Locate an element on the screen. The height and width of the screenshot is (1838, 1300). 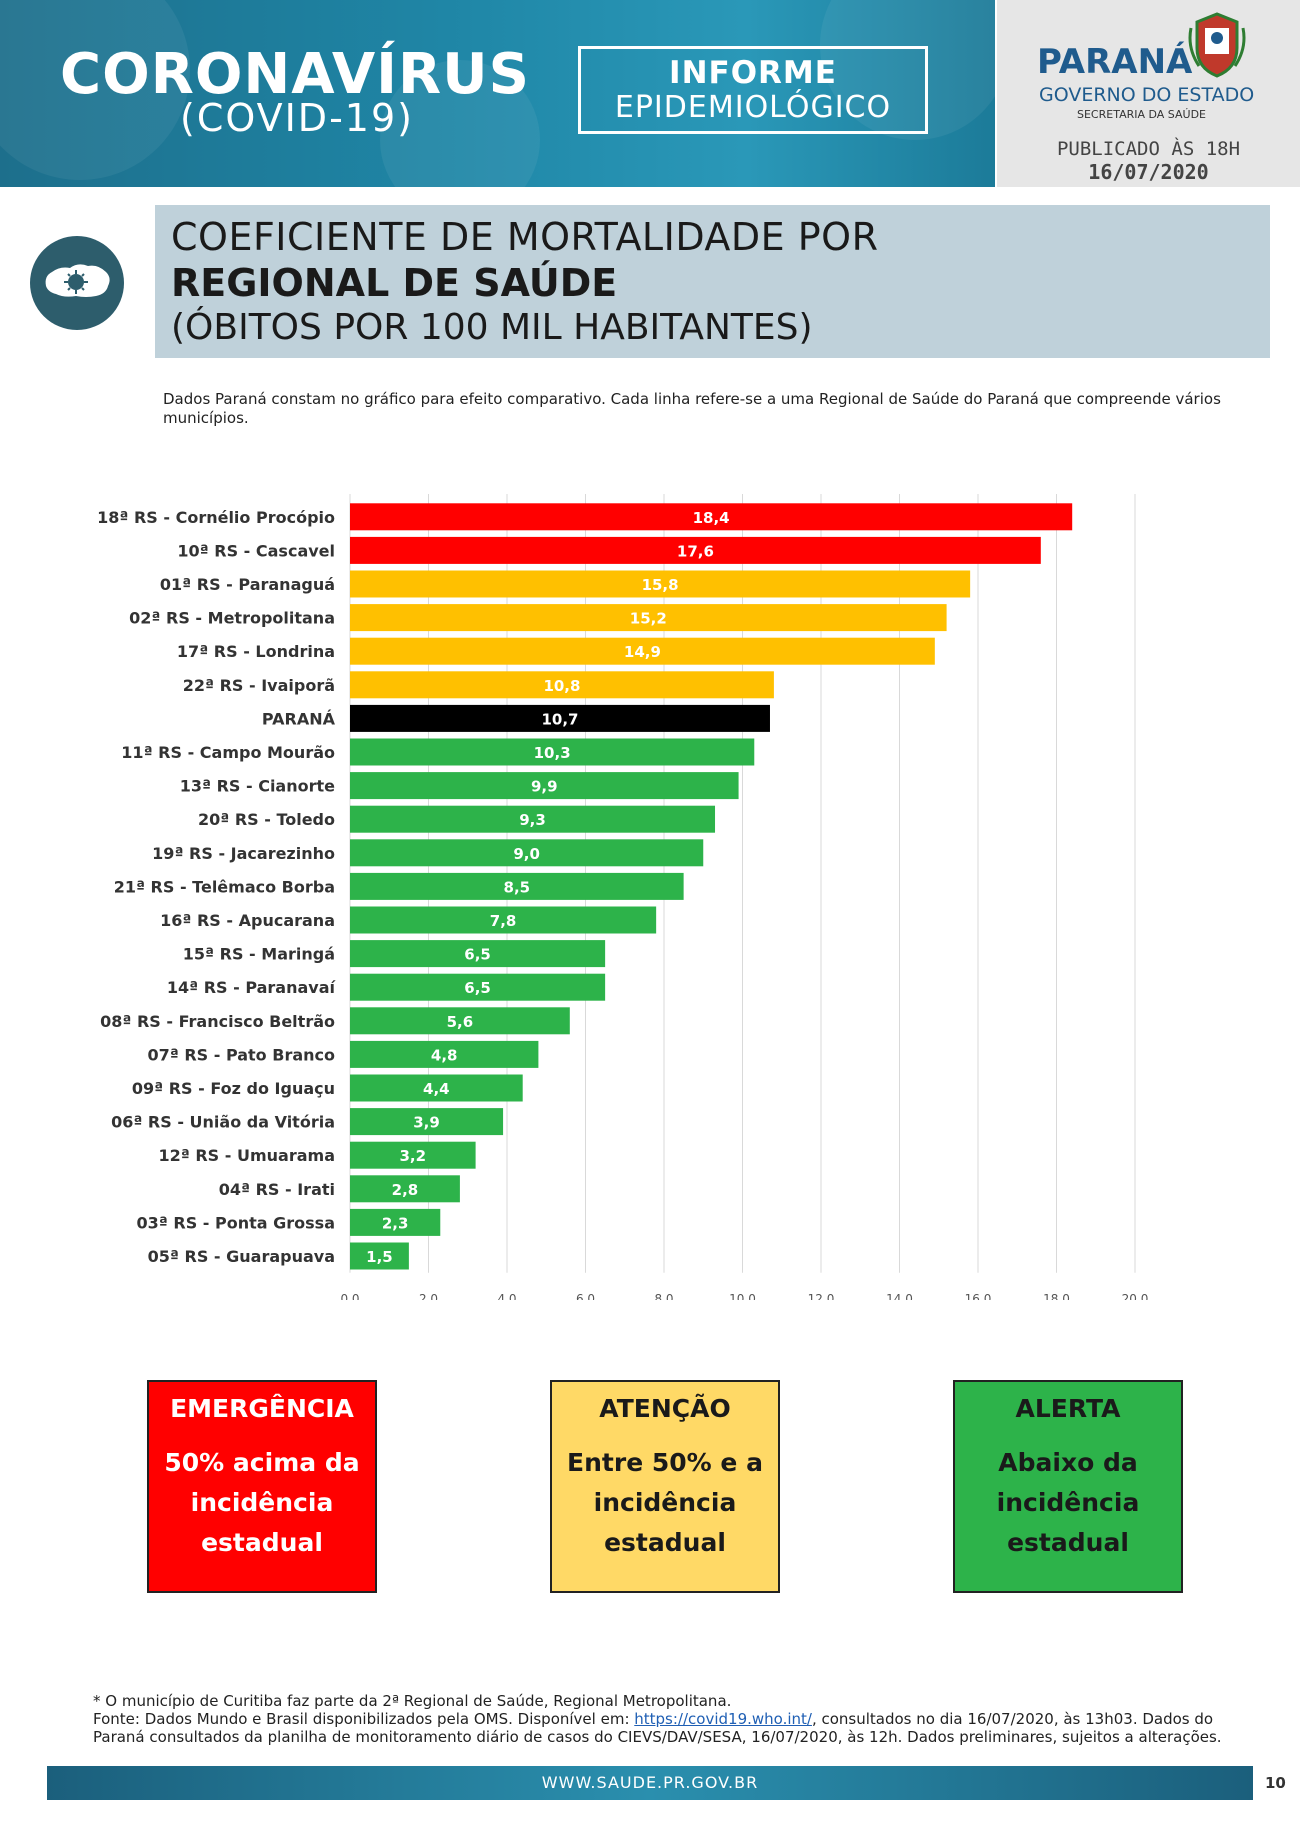
value-label: 5,6 is located at coordinates (460, 1022).